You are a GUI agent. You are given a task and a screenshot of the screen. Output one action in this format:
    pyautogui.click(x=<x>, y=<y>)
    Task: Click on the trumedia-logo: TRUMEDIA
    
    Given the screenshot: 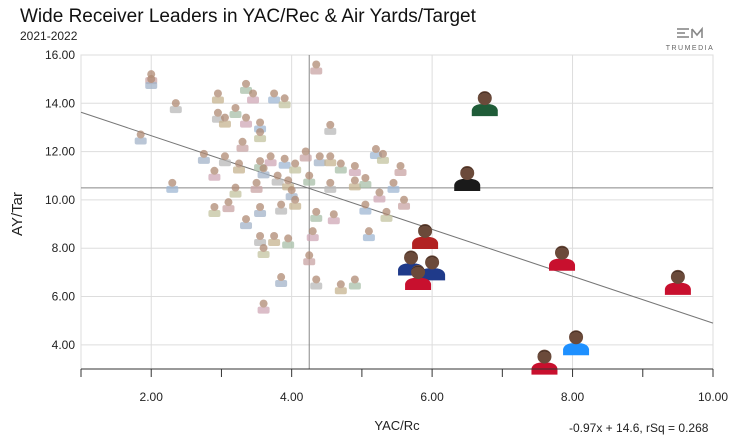 What is the action you would take?
    pyautogui.click(x=690, y=39)
    